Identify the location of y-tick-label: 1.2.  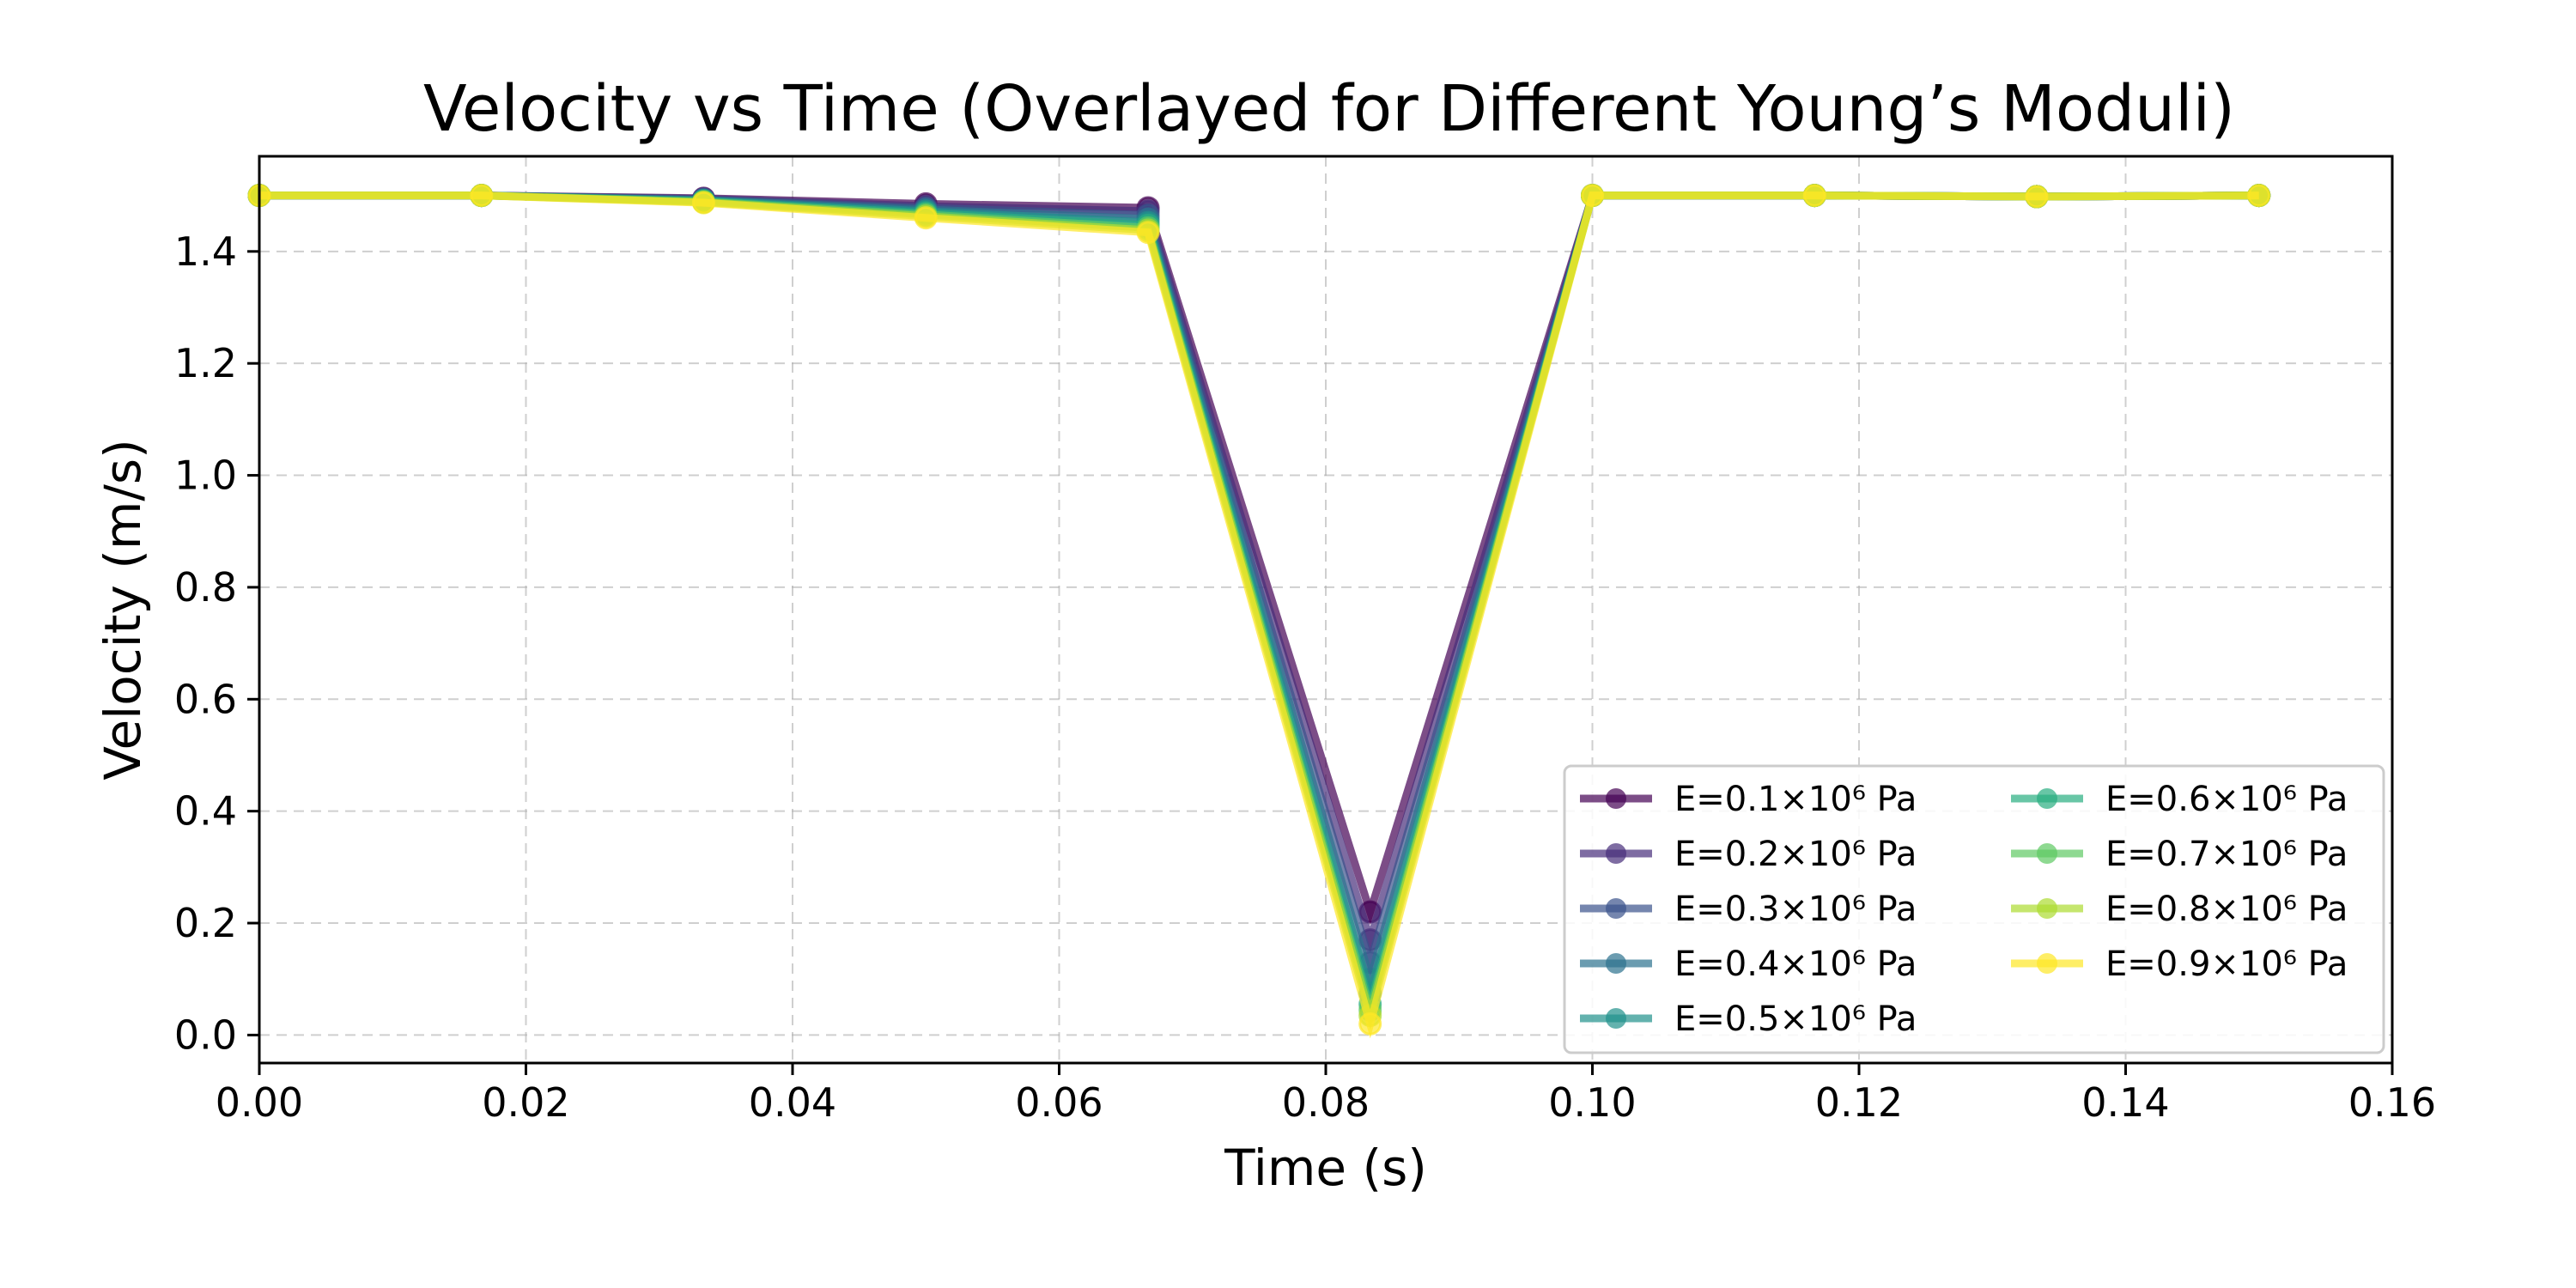
(206, 363).